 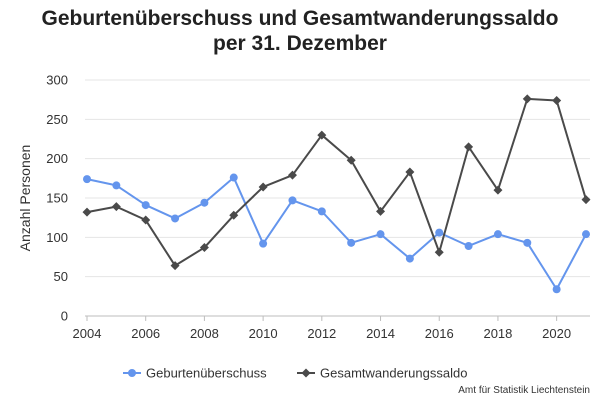 I want to click on series-2-point-2005, so click(x=116, y=207).